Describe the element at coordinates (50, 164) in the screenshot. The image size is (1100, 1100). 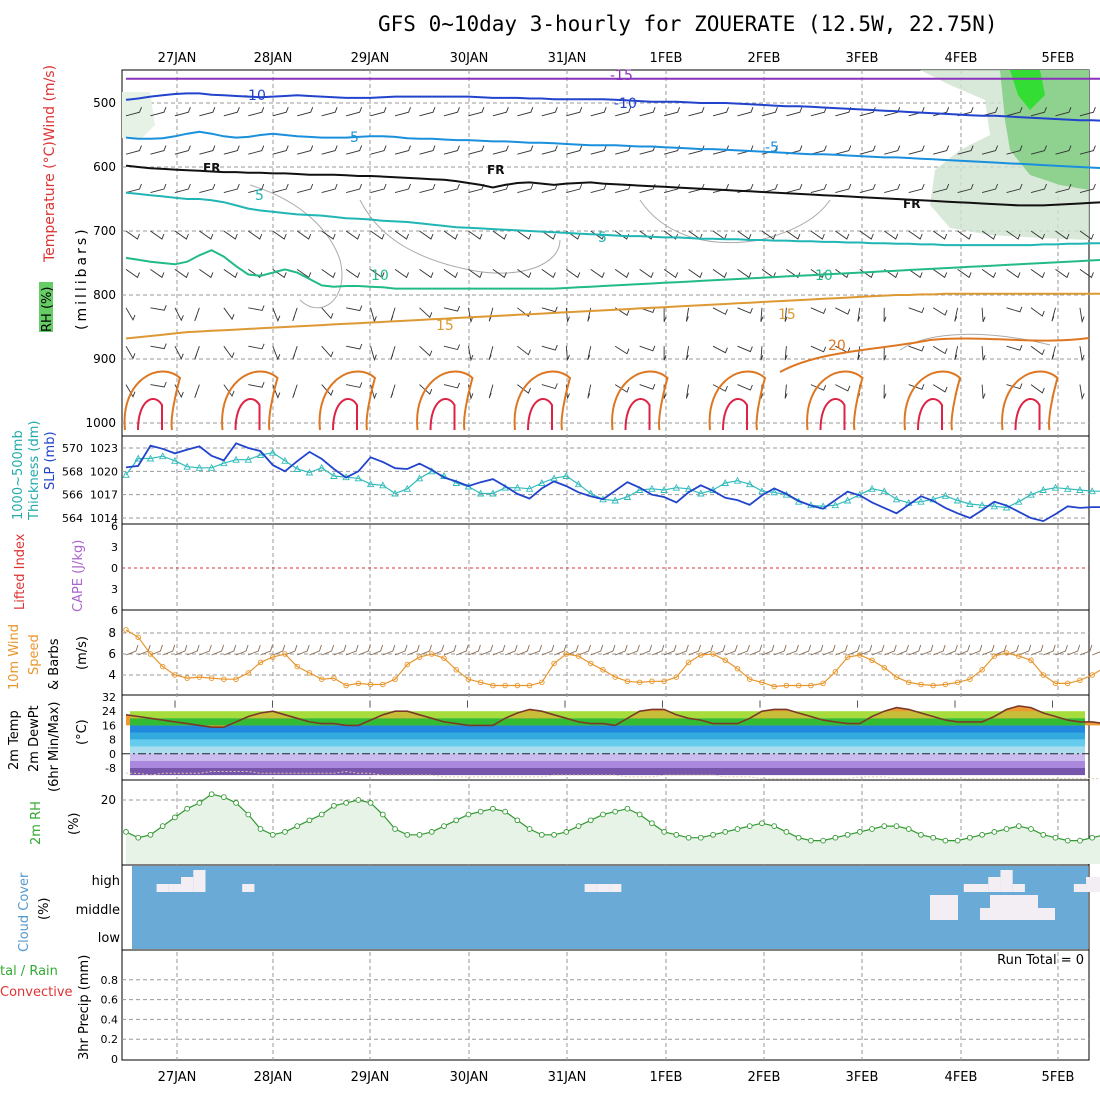
I see `upper-left-label: Temperature (°C)Wind (m/s)` at that location.